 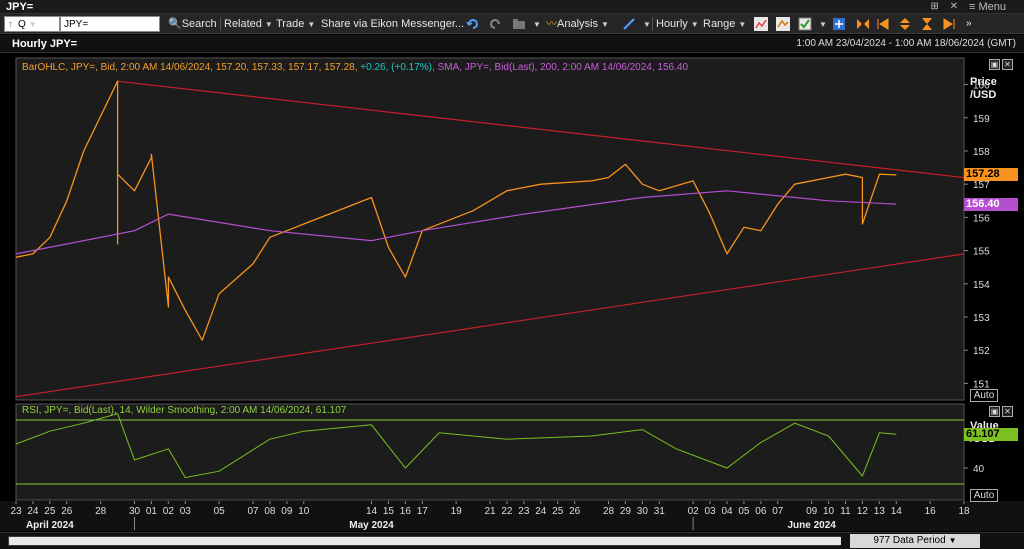 I want to click on trade-label: Trade, so click(x=290, y=24).